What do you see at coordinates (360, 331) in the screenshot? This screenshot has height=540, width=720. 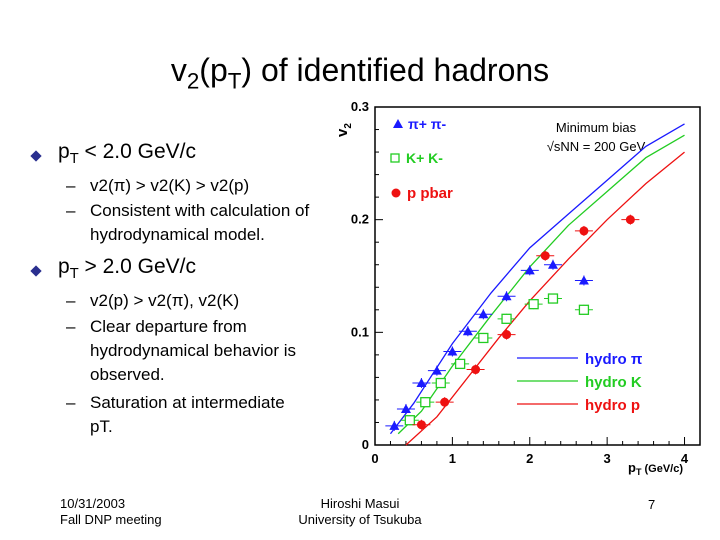 I see `y-tick-label: 0.1` at bounding box center [360, 331].